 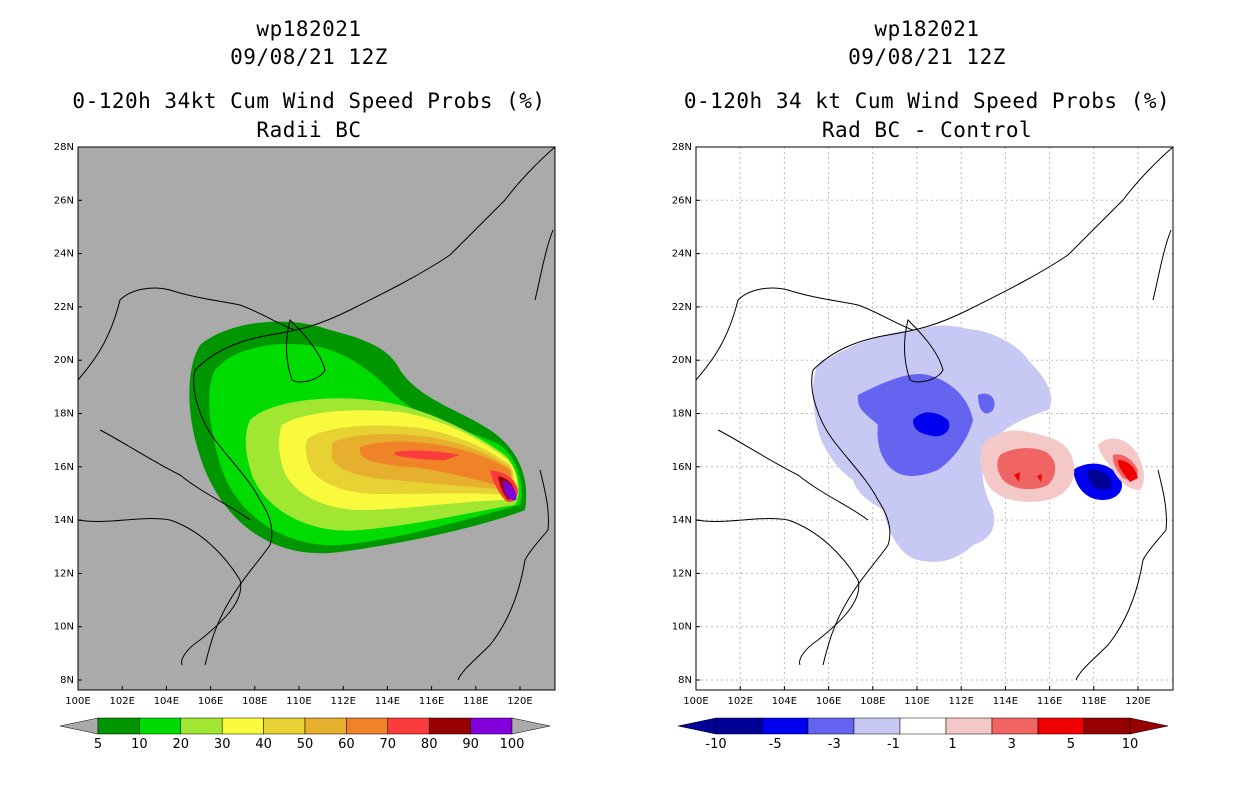 I want to click on right-colorbar: -10 -5 -3 -1 1 3 5 10, so click(x=923, y=734).